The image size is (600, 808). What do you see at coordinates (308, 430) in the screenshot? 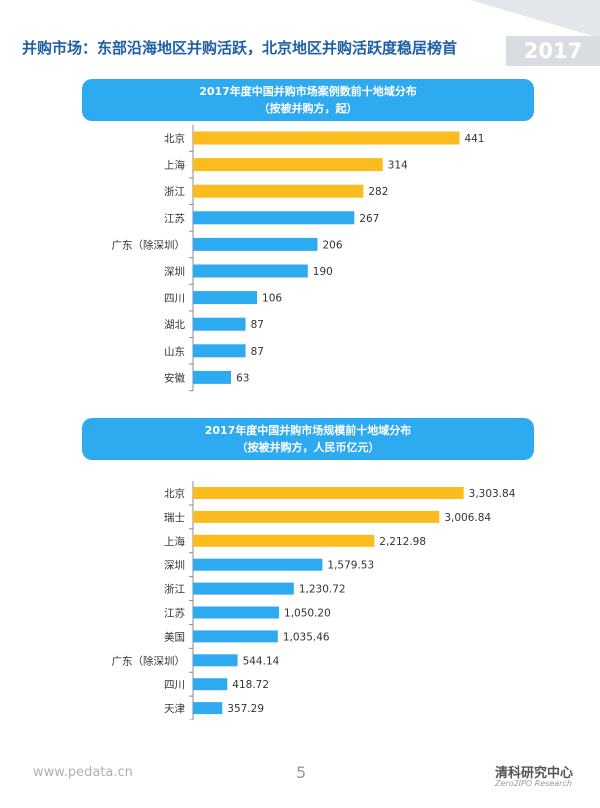
I see `chart-title: 2017年度中国并购市场规模前十地域分布` at bounding box center [308, 430].